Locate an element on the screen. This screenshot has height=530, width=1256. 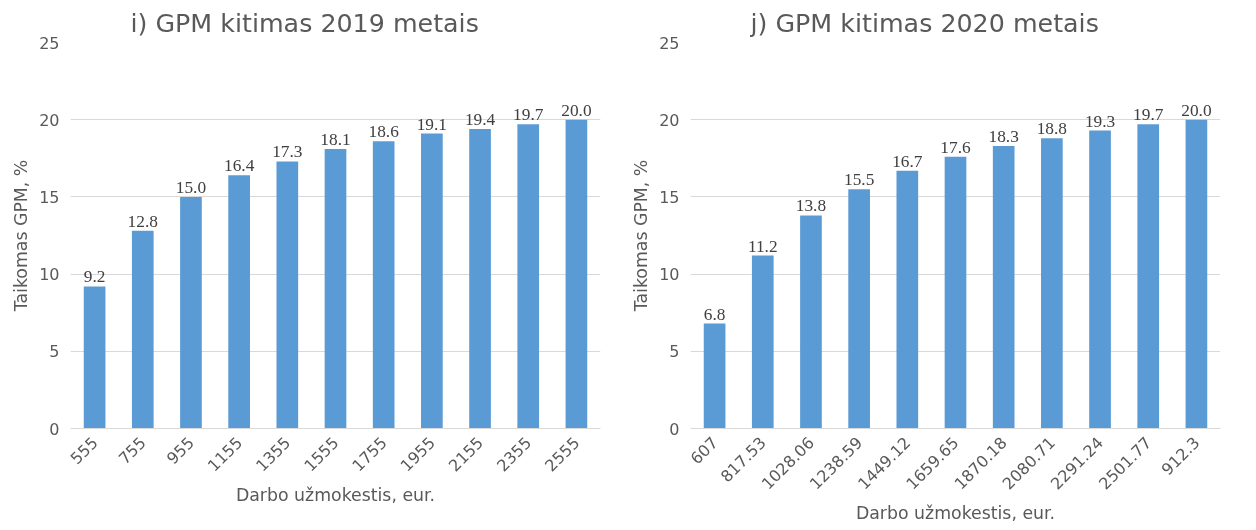
data-label: 16.4 is located at coordinates (239, 166).